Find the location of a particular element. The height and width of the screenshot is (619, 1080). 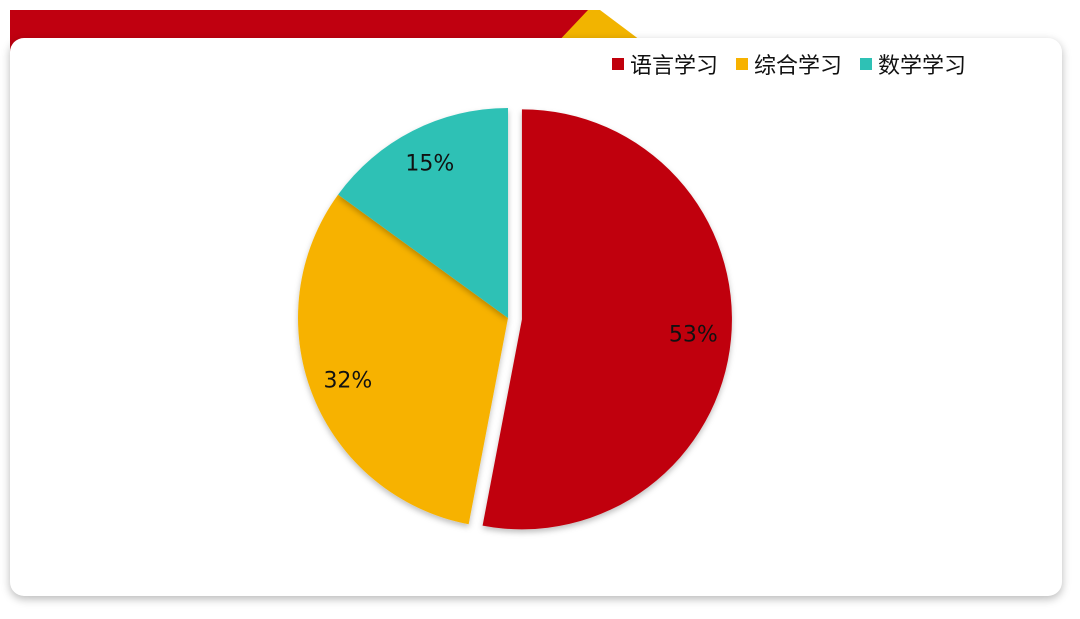

pie-label-math: 15% is located at coordinates (429, 164).